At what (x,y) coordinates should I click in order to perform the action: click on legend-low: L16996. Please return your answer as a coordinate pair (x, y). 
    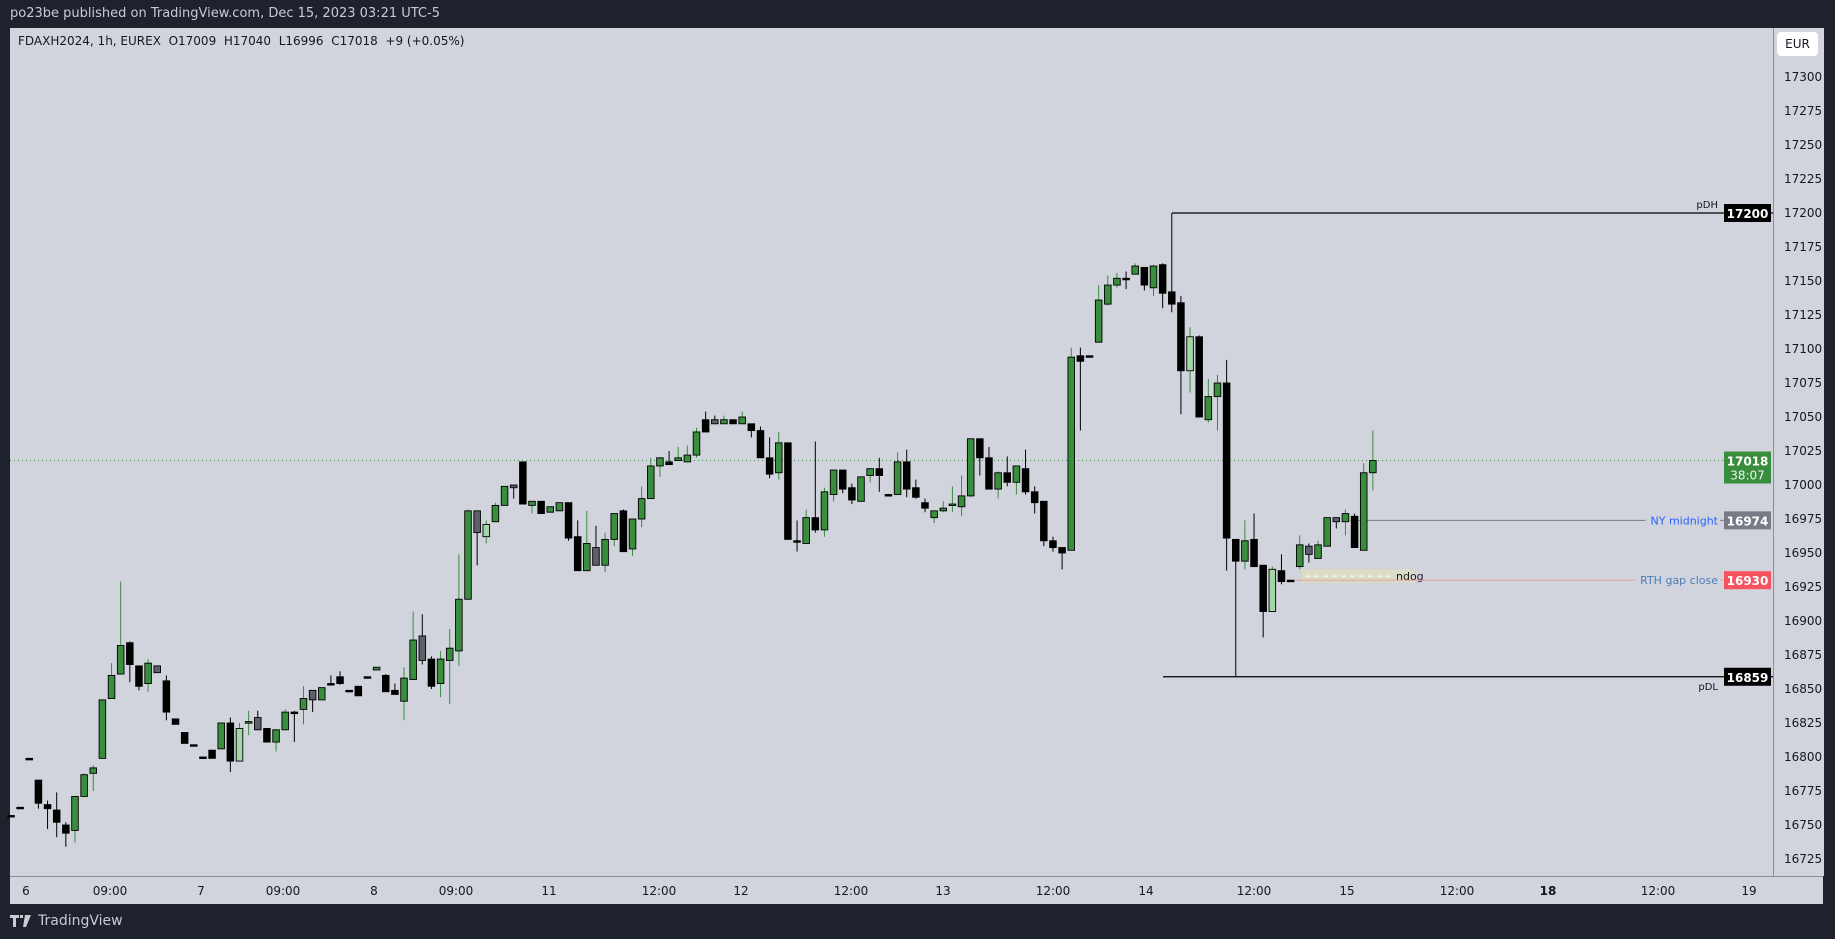
    Looking at the image, I should click on (301, 41).